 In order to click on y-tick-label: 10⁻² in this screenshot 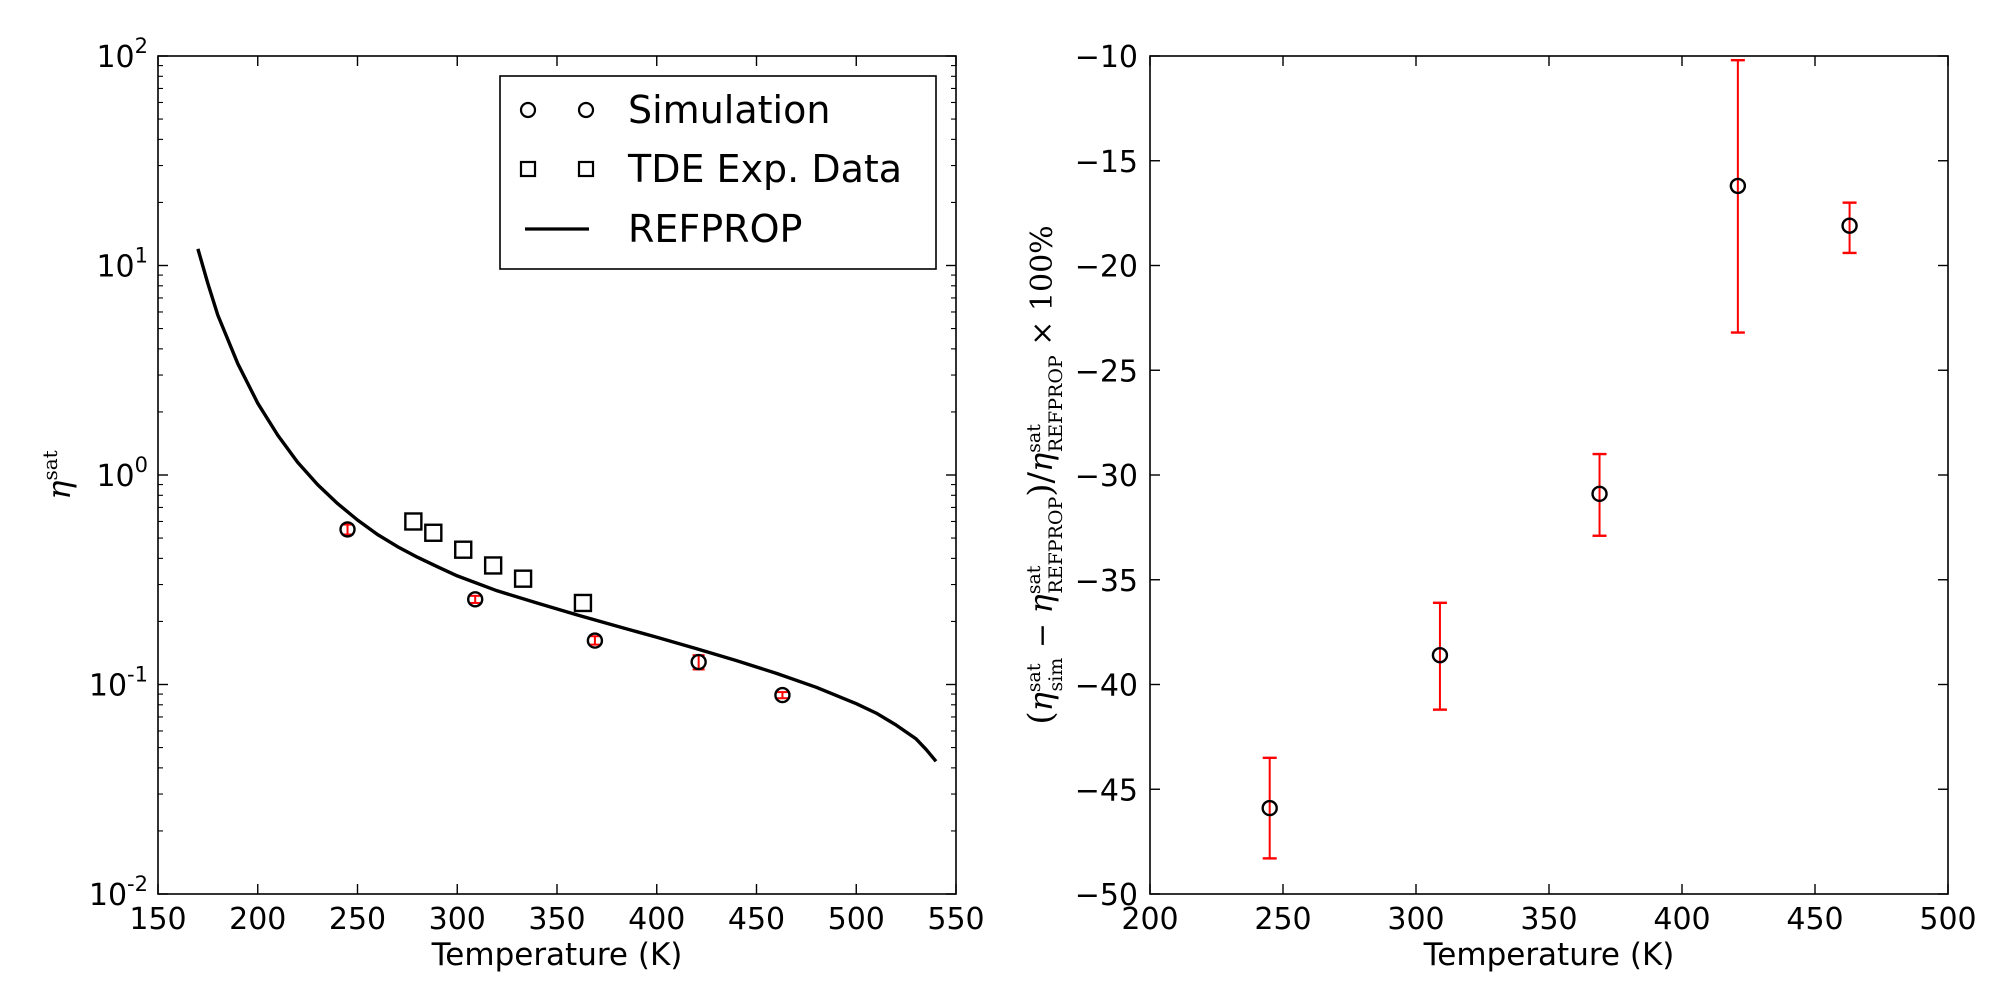, I will do `click(118, 892)`.